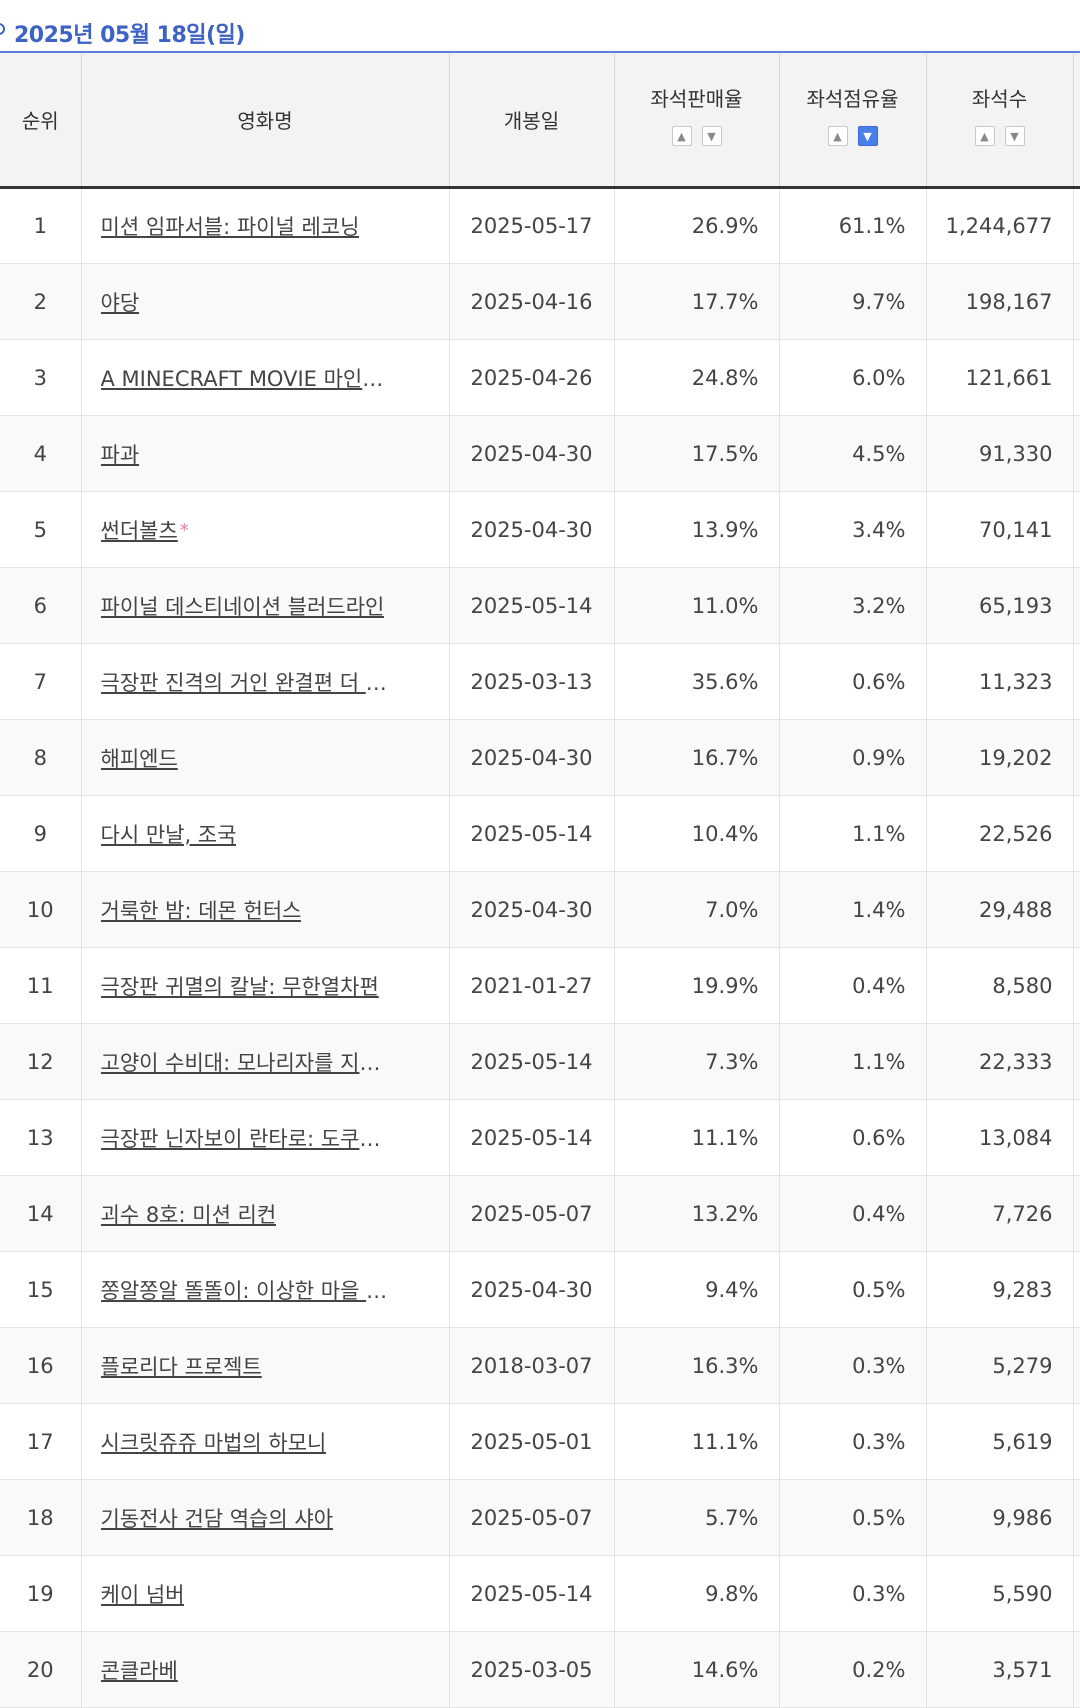  Describe the element at coordinates (264, 1669) in the screenshot. I see `title-cell: 콘클라베` at that location.